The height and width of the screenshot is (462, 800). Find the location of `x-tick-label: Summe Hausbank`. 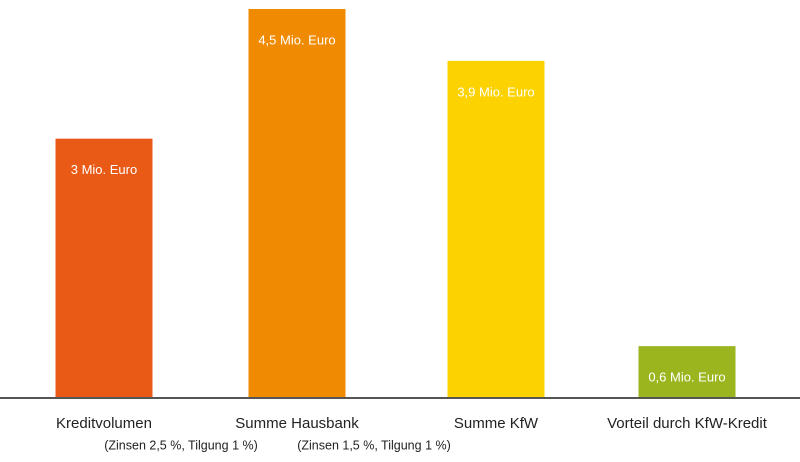

x-tick-label: Summe Hausbank is located at coordinates (297, 423).